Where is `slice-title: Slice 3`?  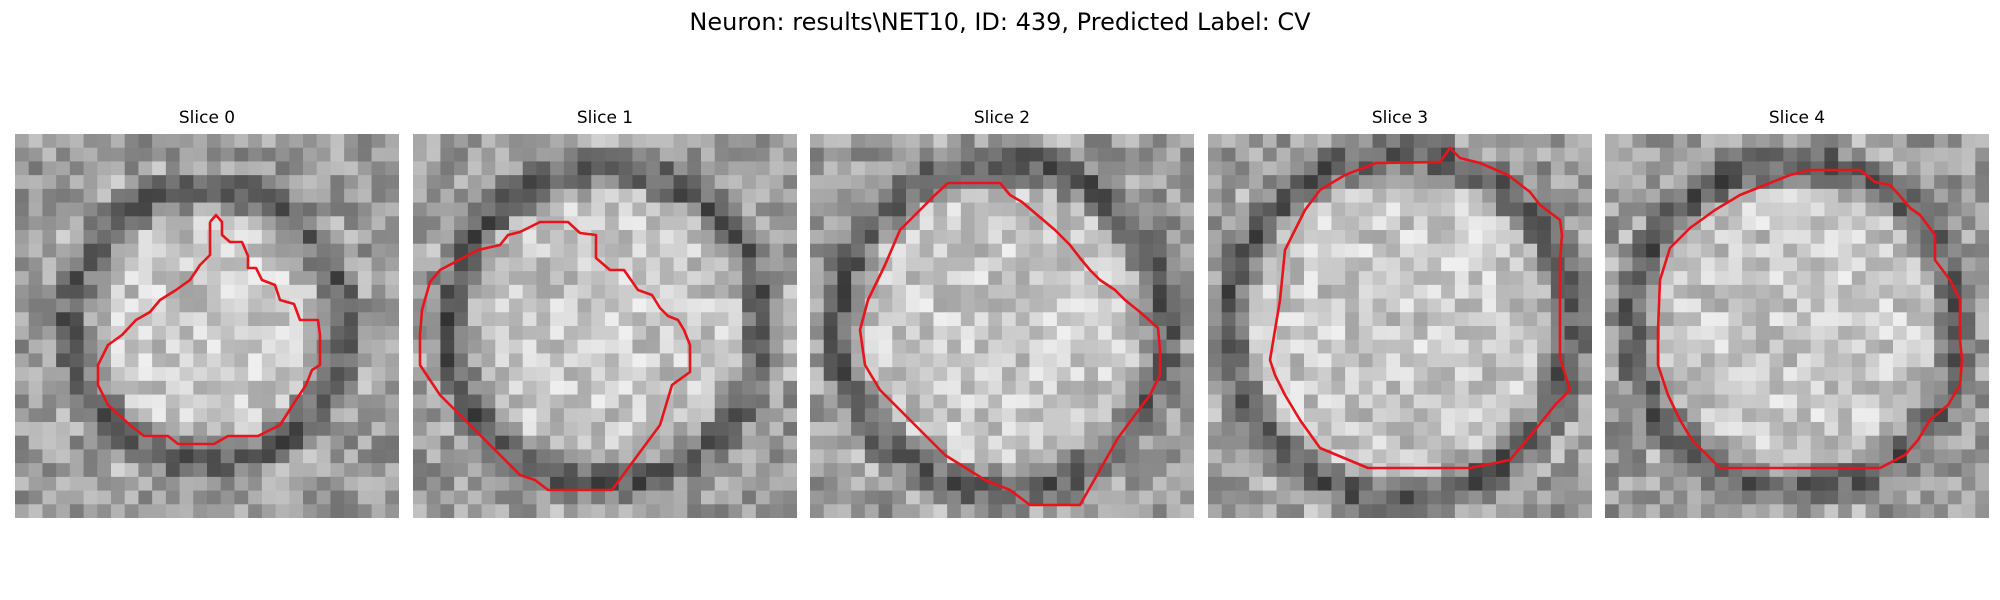 slice-title: Slice 3 is located at coordinates (1400, 118).